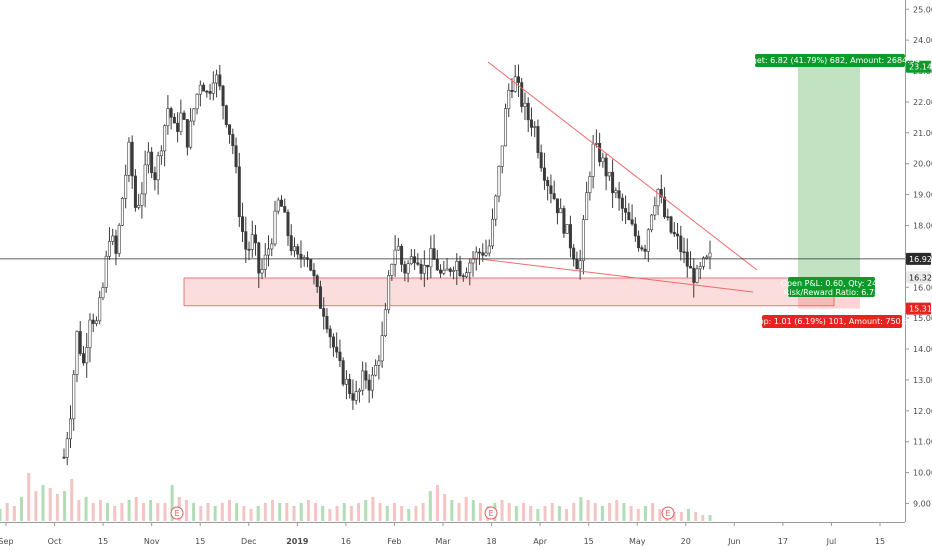 This screenshot has width=932, height=550. I want to click on support-zone, so click(509, 292).